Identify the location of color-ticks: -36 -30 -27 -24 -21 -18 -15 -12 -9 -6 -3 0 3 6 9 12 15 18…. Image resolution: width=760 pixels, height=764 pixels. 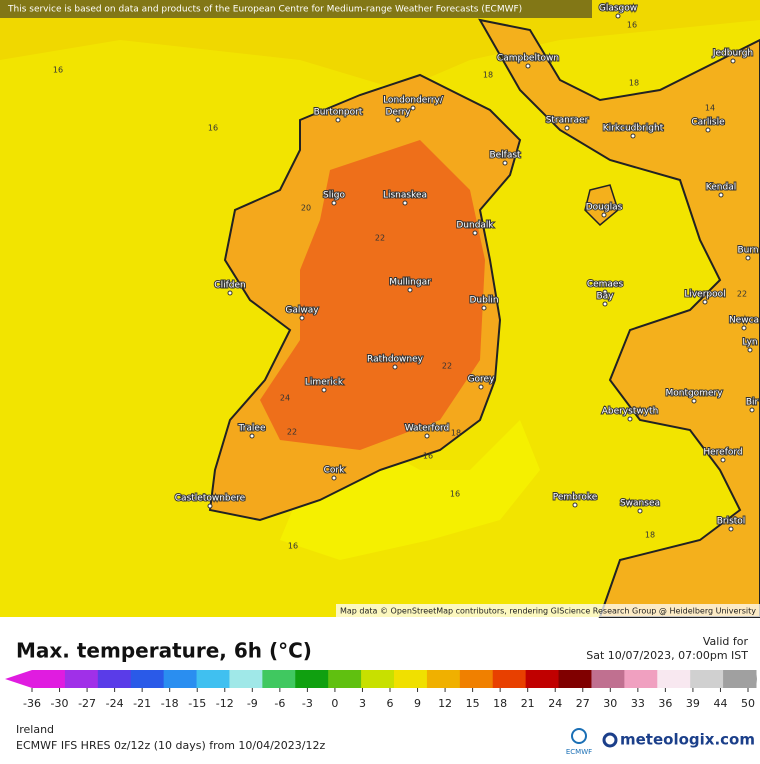
(389, 699).